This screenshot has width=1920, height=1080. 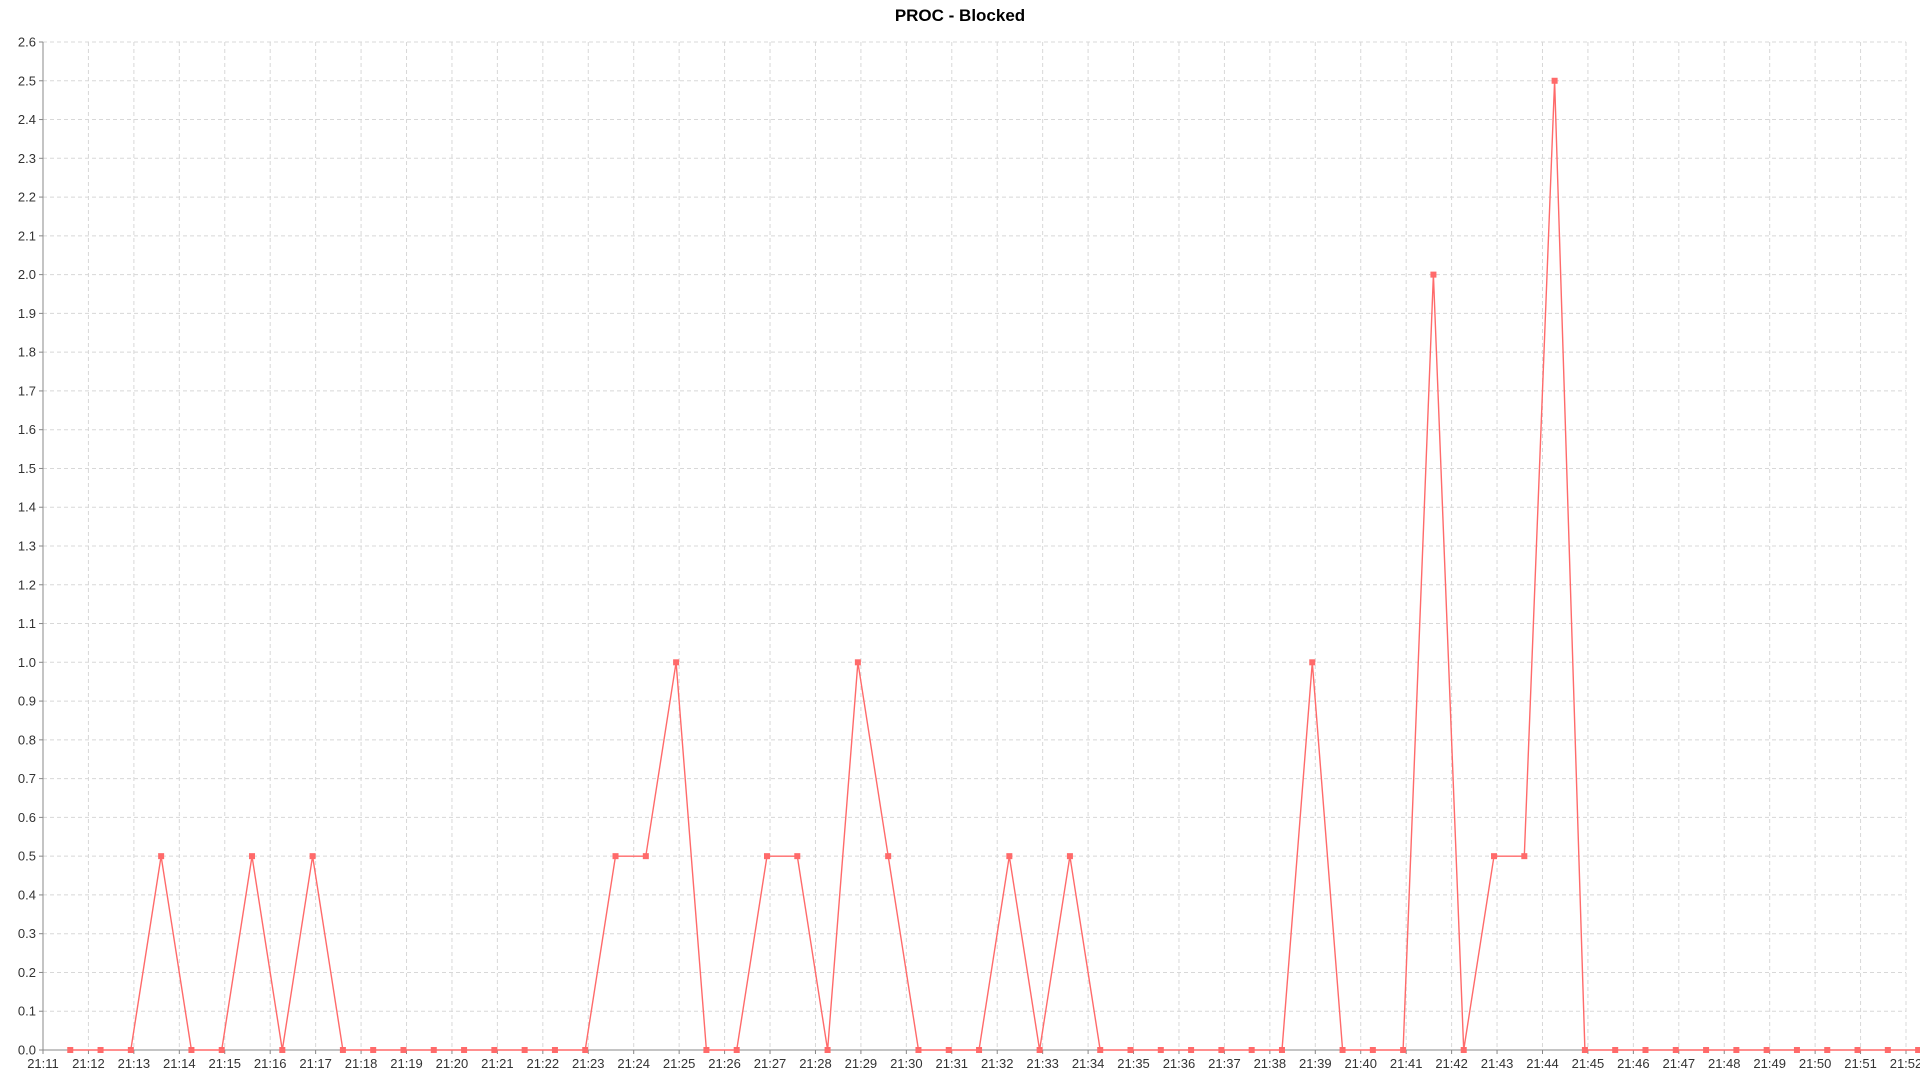 What do you see at coordinates (1179, 1063) in the screenshot?
I see `x-tick-label: 21:36` at bounding box center [1179, 1063].